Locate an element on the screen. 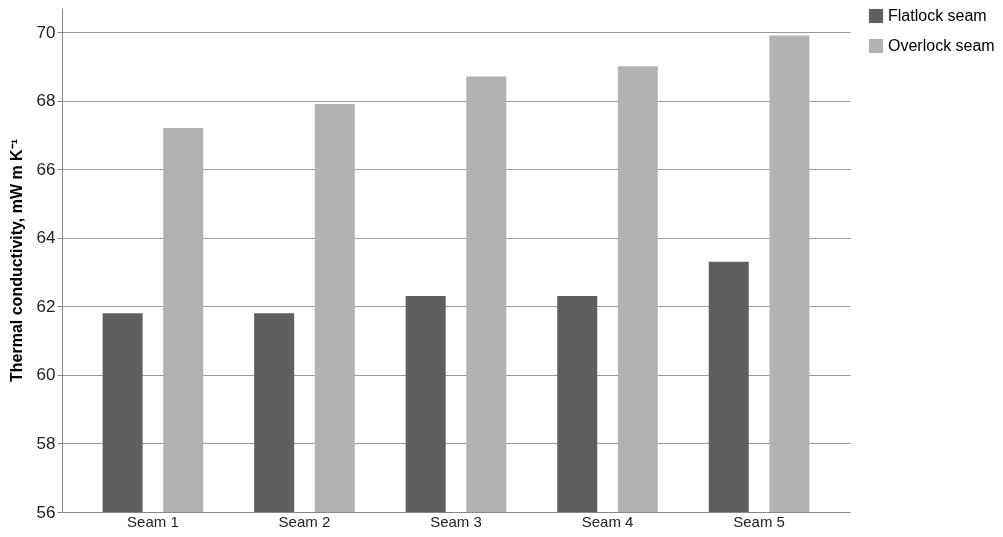 This screenshot has width=1003, height=537. x-tick-label: Seam 2 is located at coordinates (304, 521).